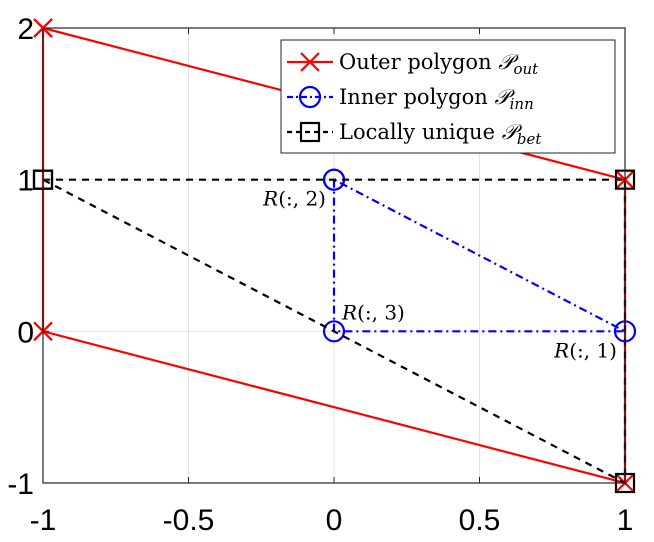  I want to click on legend-box, so click(448, 96).